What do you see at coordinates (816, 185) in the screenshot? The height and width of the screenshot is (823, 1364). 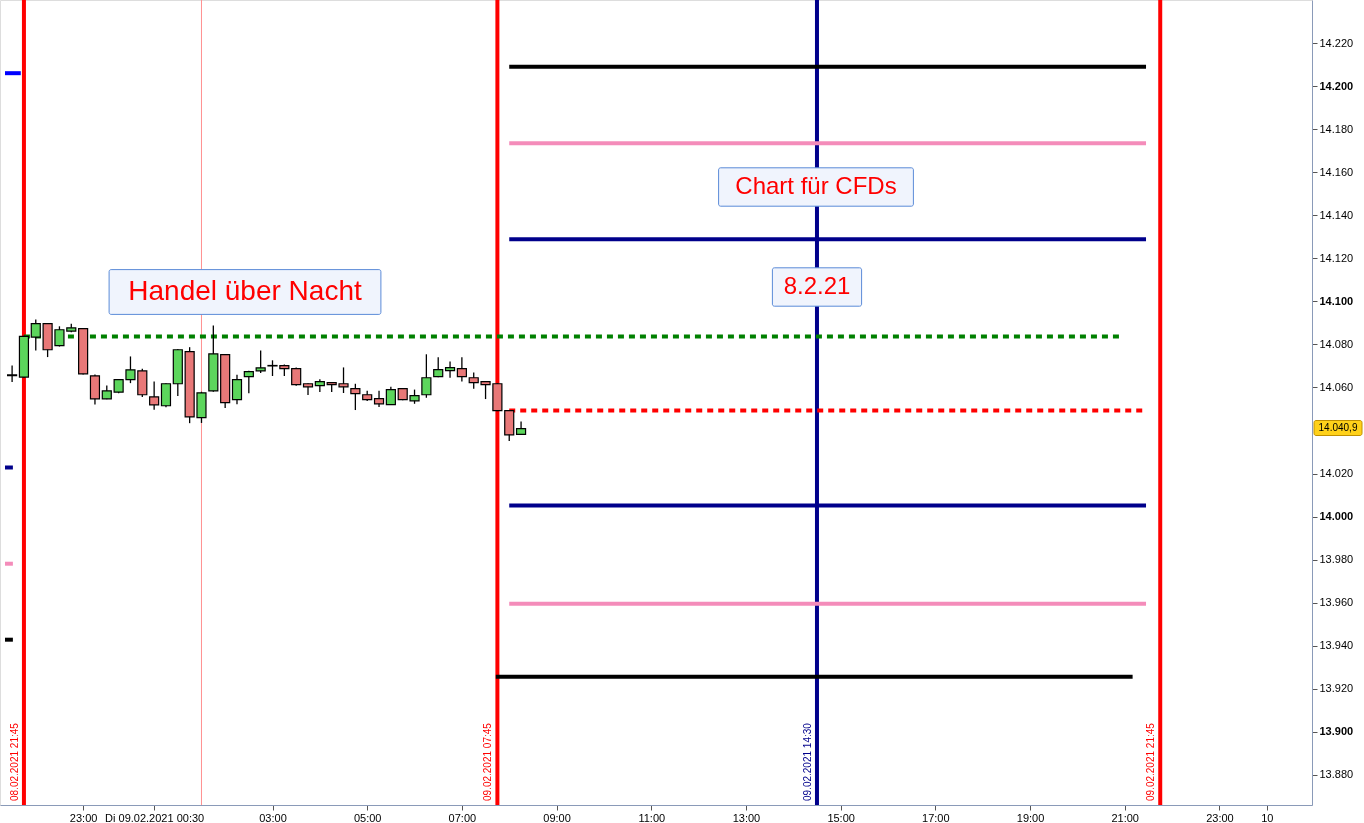 I see `annotation: Chart für CFDs` at bounding box center [816, 185].